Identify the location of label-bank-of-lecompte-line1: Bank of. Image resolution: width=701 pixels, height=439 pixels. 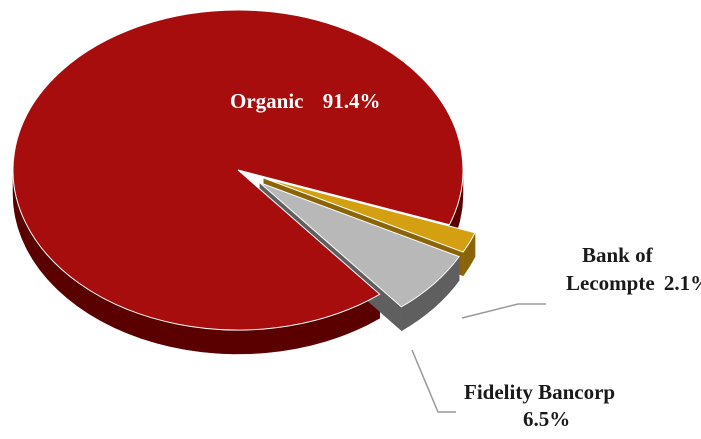
(618, 255).